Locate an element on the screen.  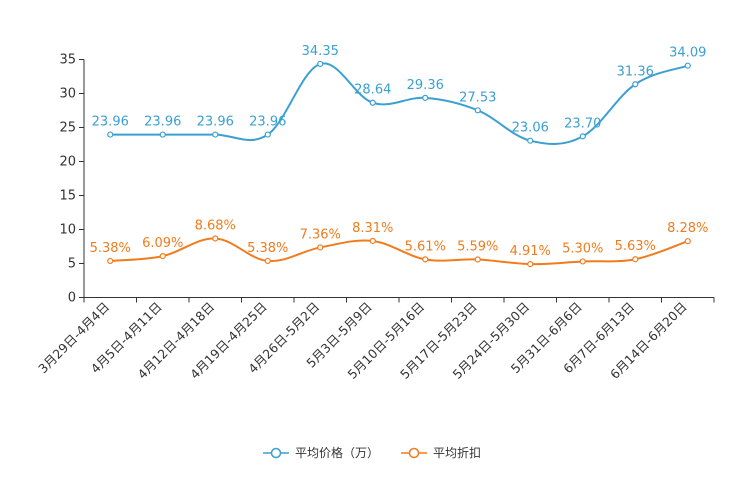
data-label: 34.09 is located at coordinates (687, 53).